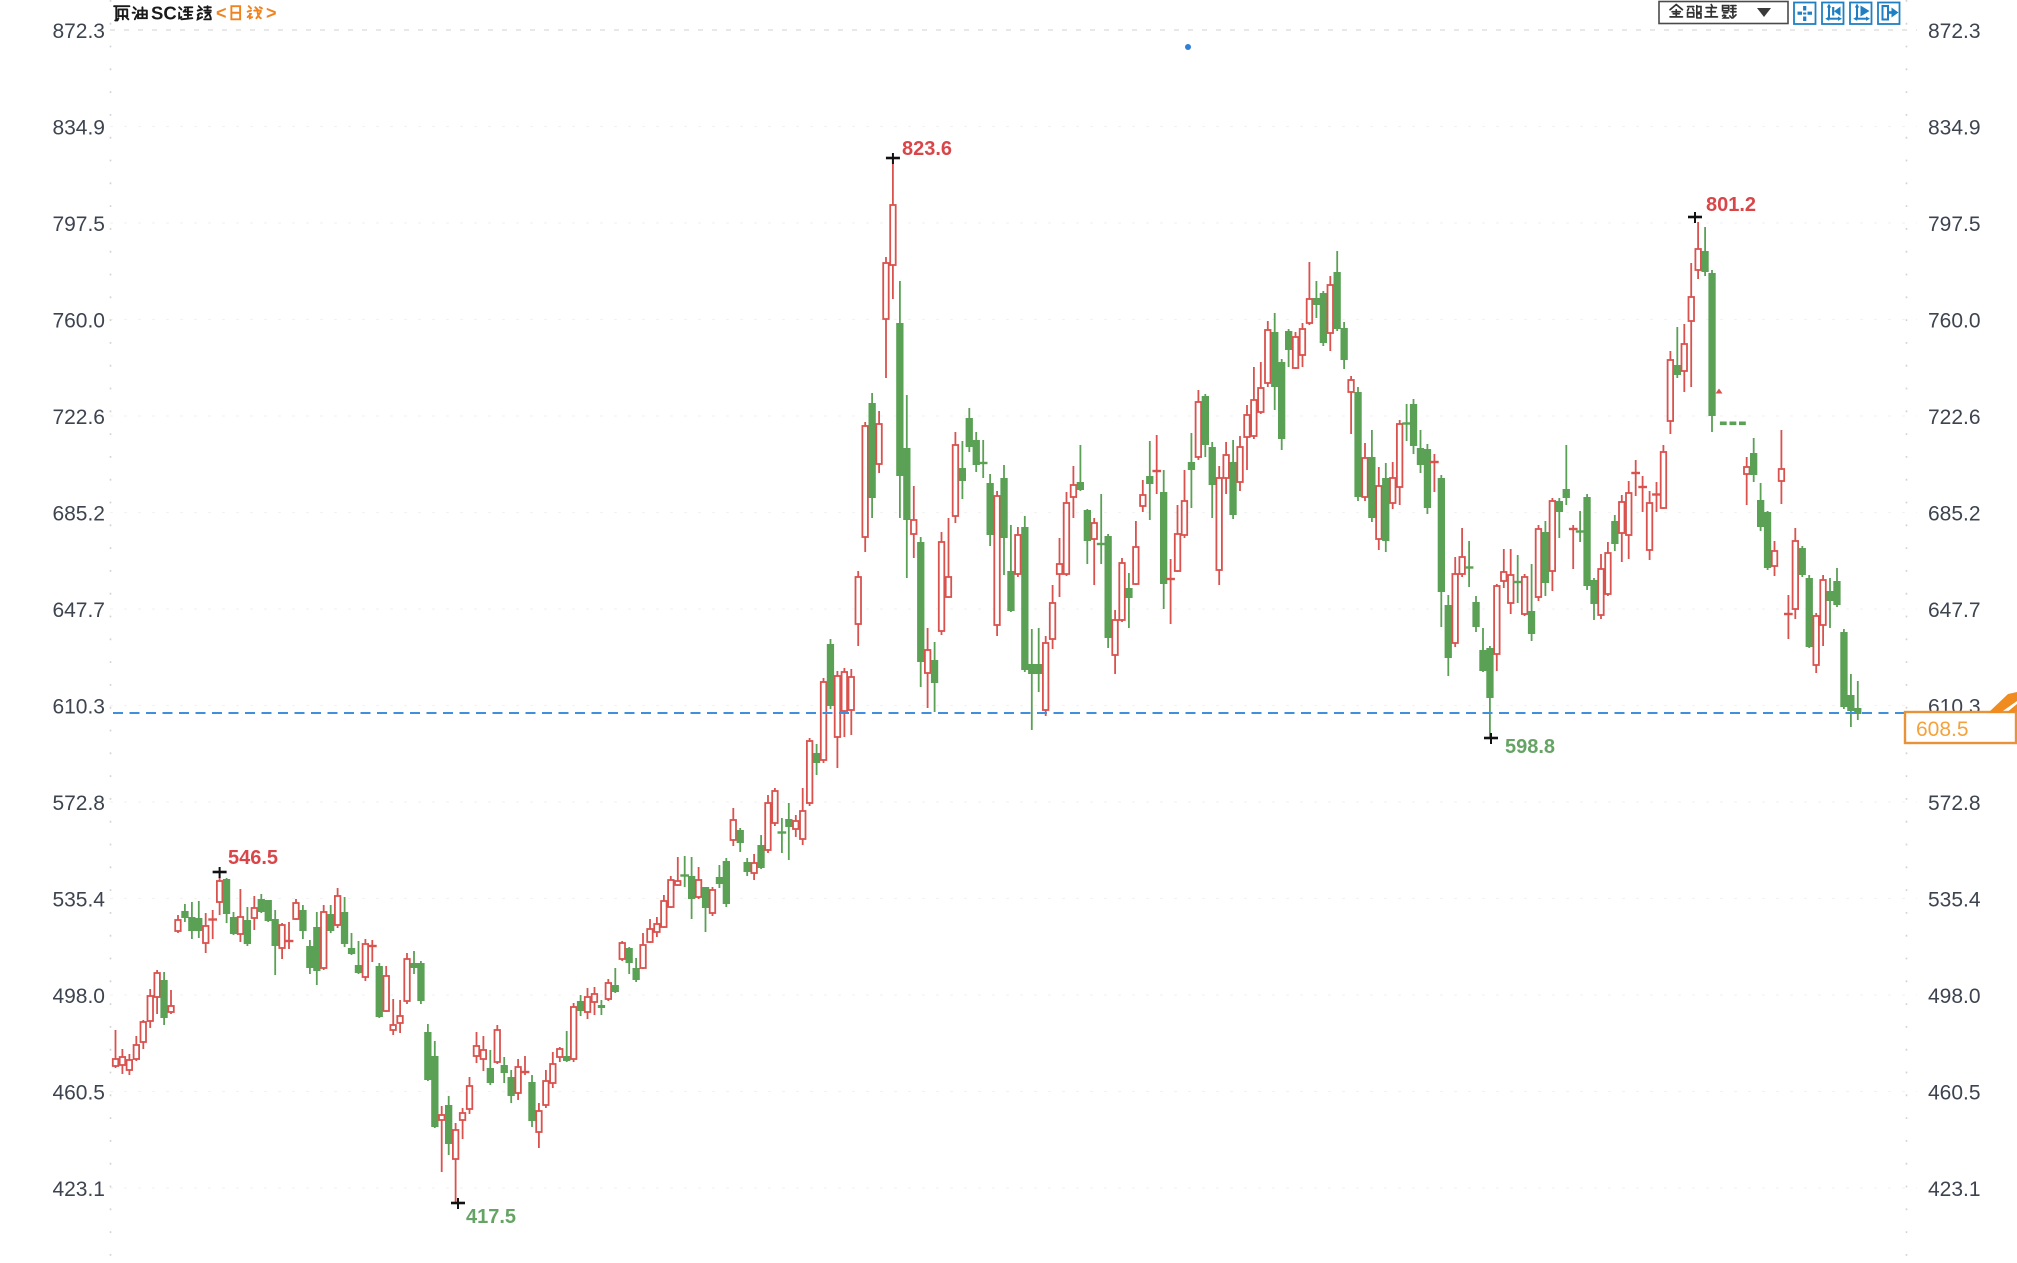 This screenshot has height=1263, width=2017. What do you see at coordinates (164, 13) in the screenshot?
I see `svg-text: SC` at bounding box center [164, 13].